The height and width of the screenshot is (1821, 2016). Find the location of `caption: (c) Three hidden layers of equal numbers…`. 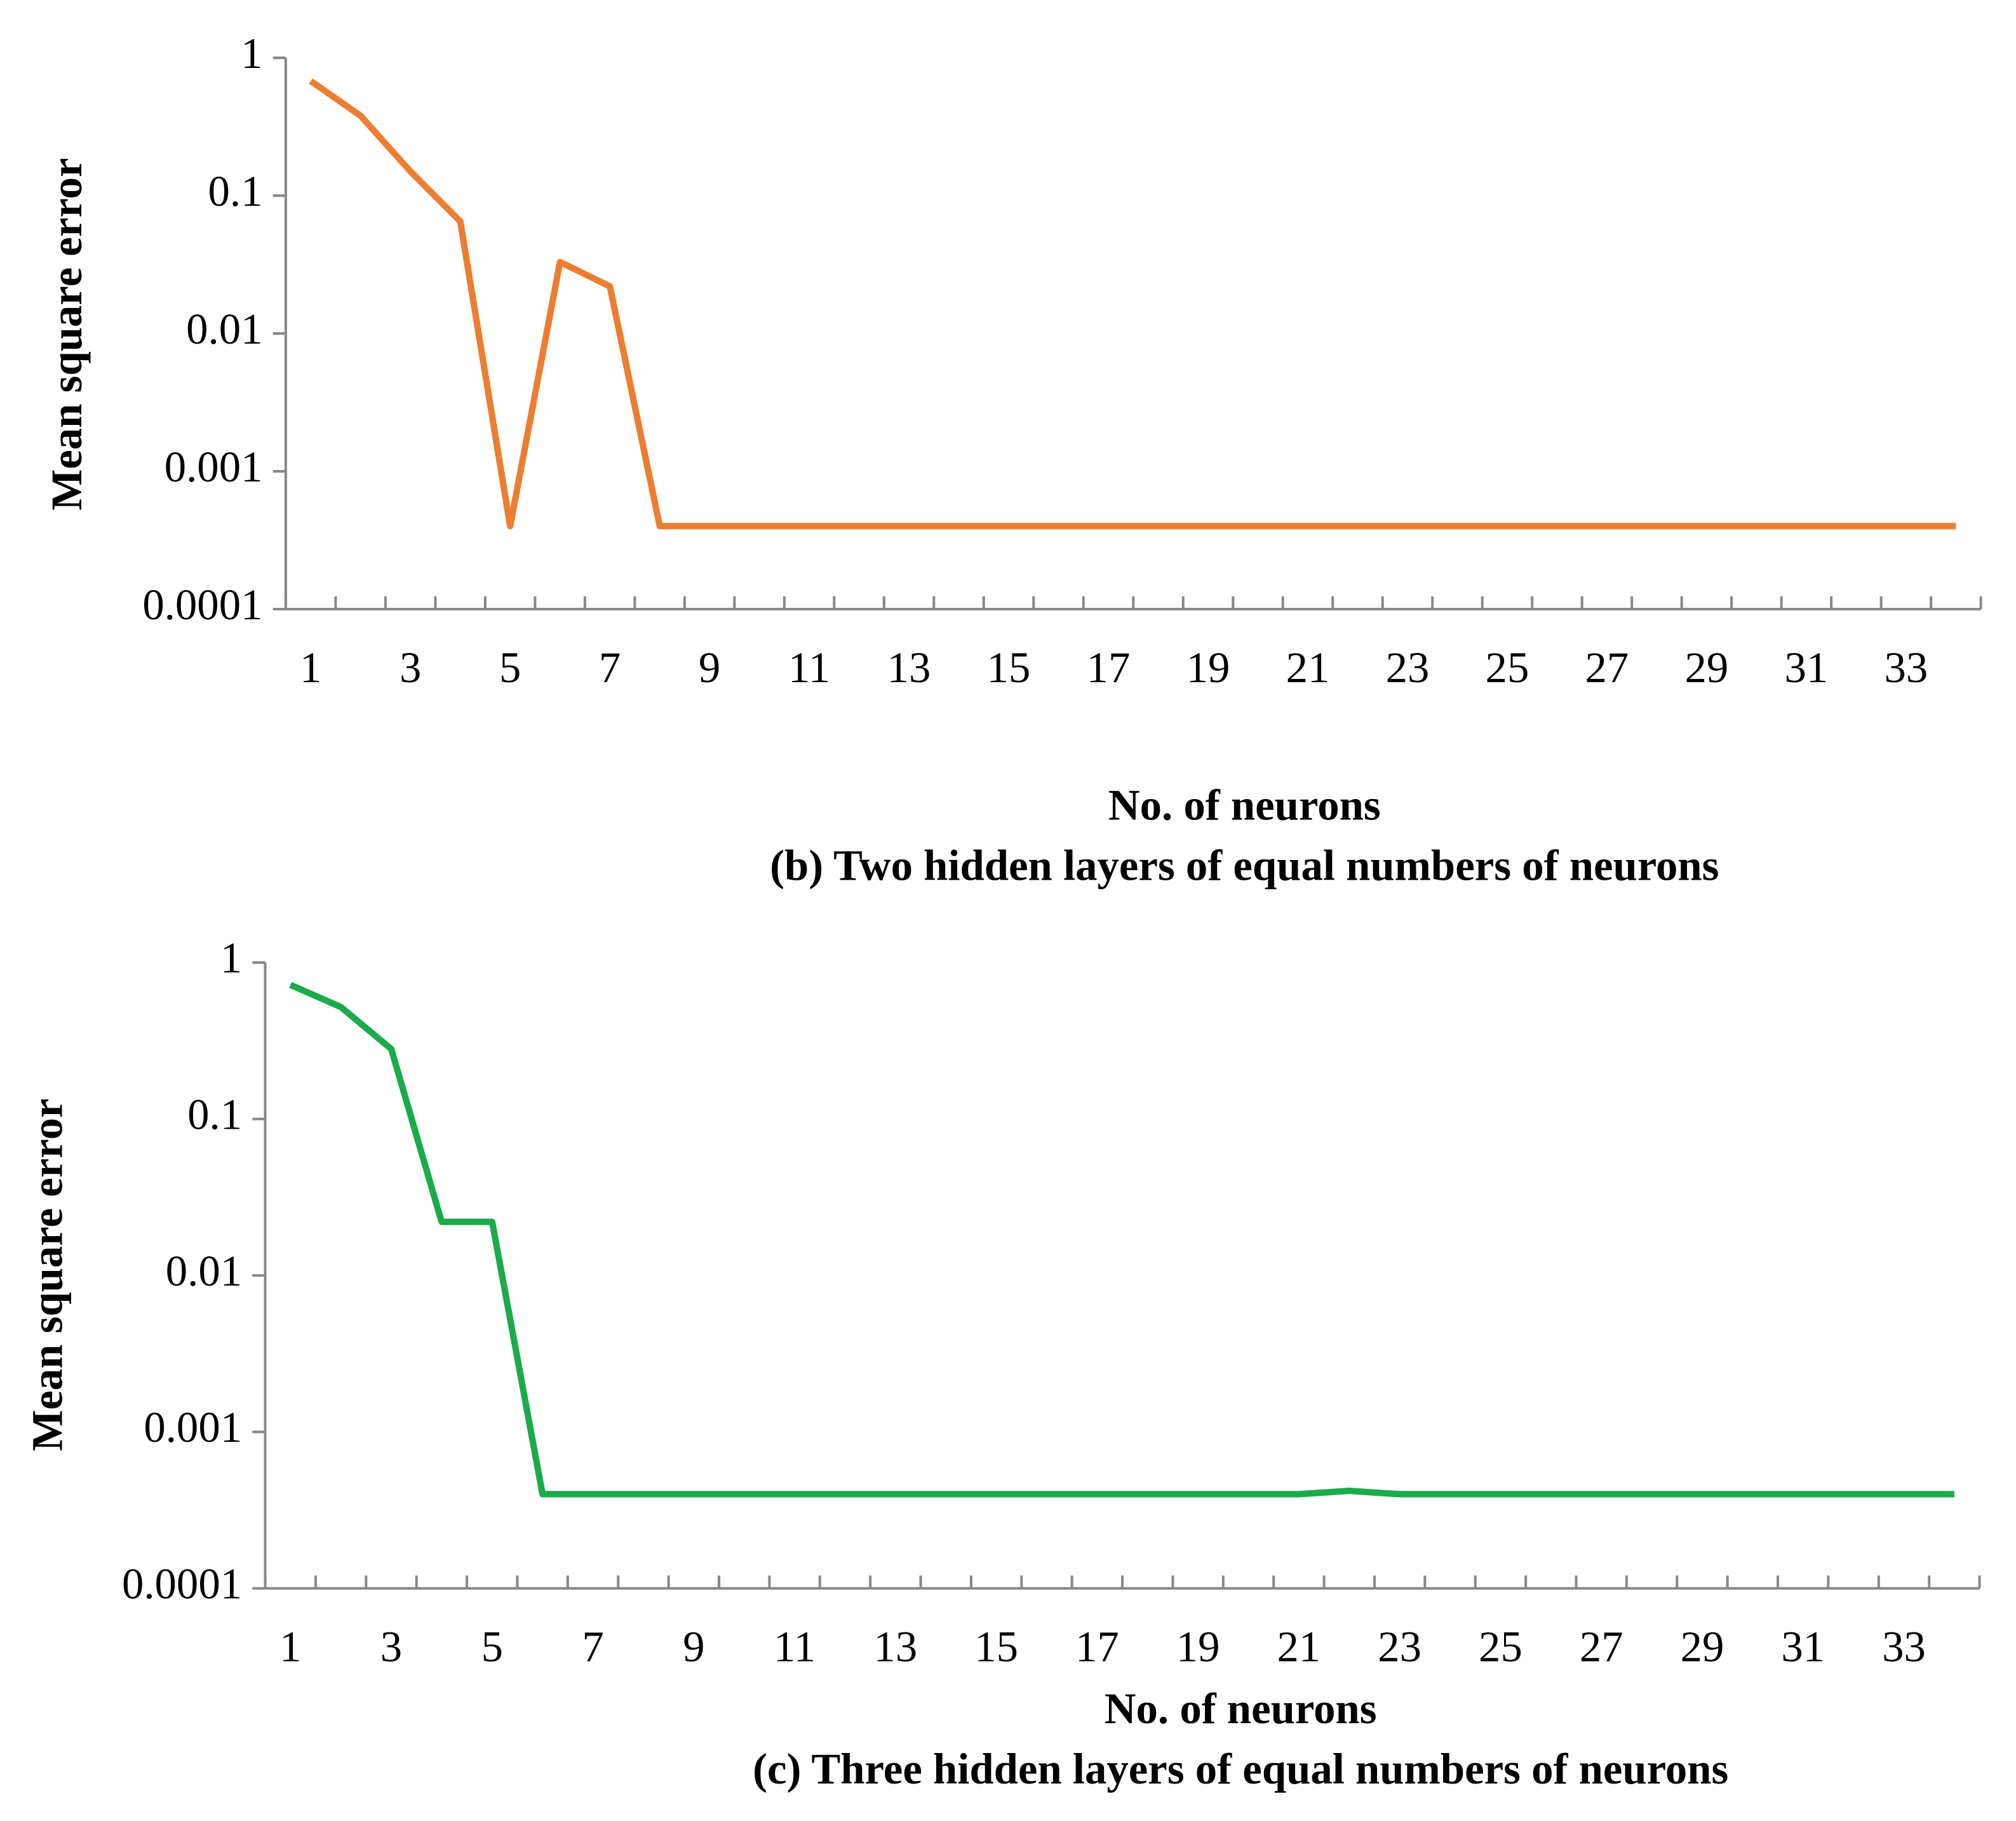

caption: (c) Three hidden layers of equal numbers… is located at coordinates (1240, 1769).